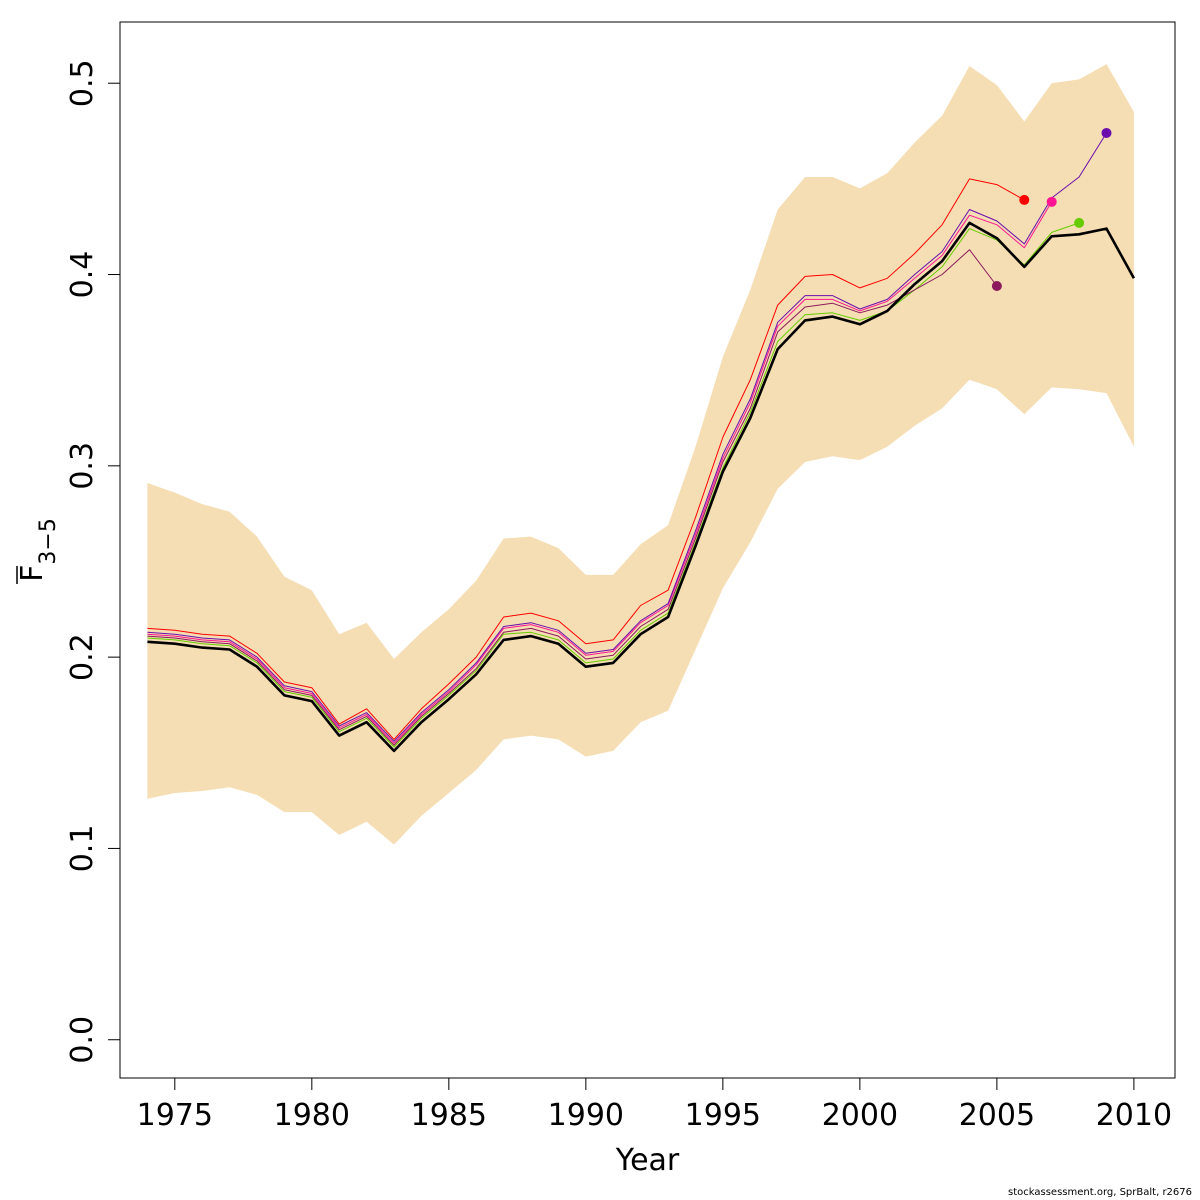 The width and height of the screenshot is (1200, 1200). Describe the element at coordinates (48, 541) in the screenshot. I see `y-axis-title-sub: 3−5` at that location.